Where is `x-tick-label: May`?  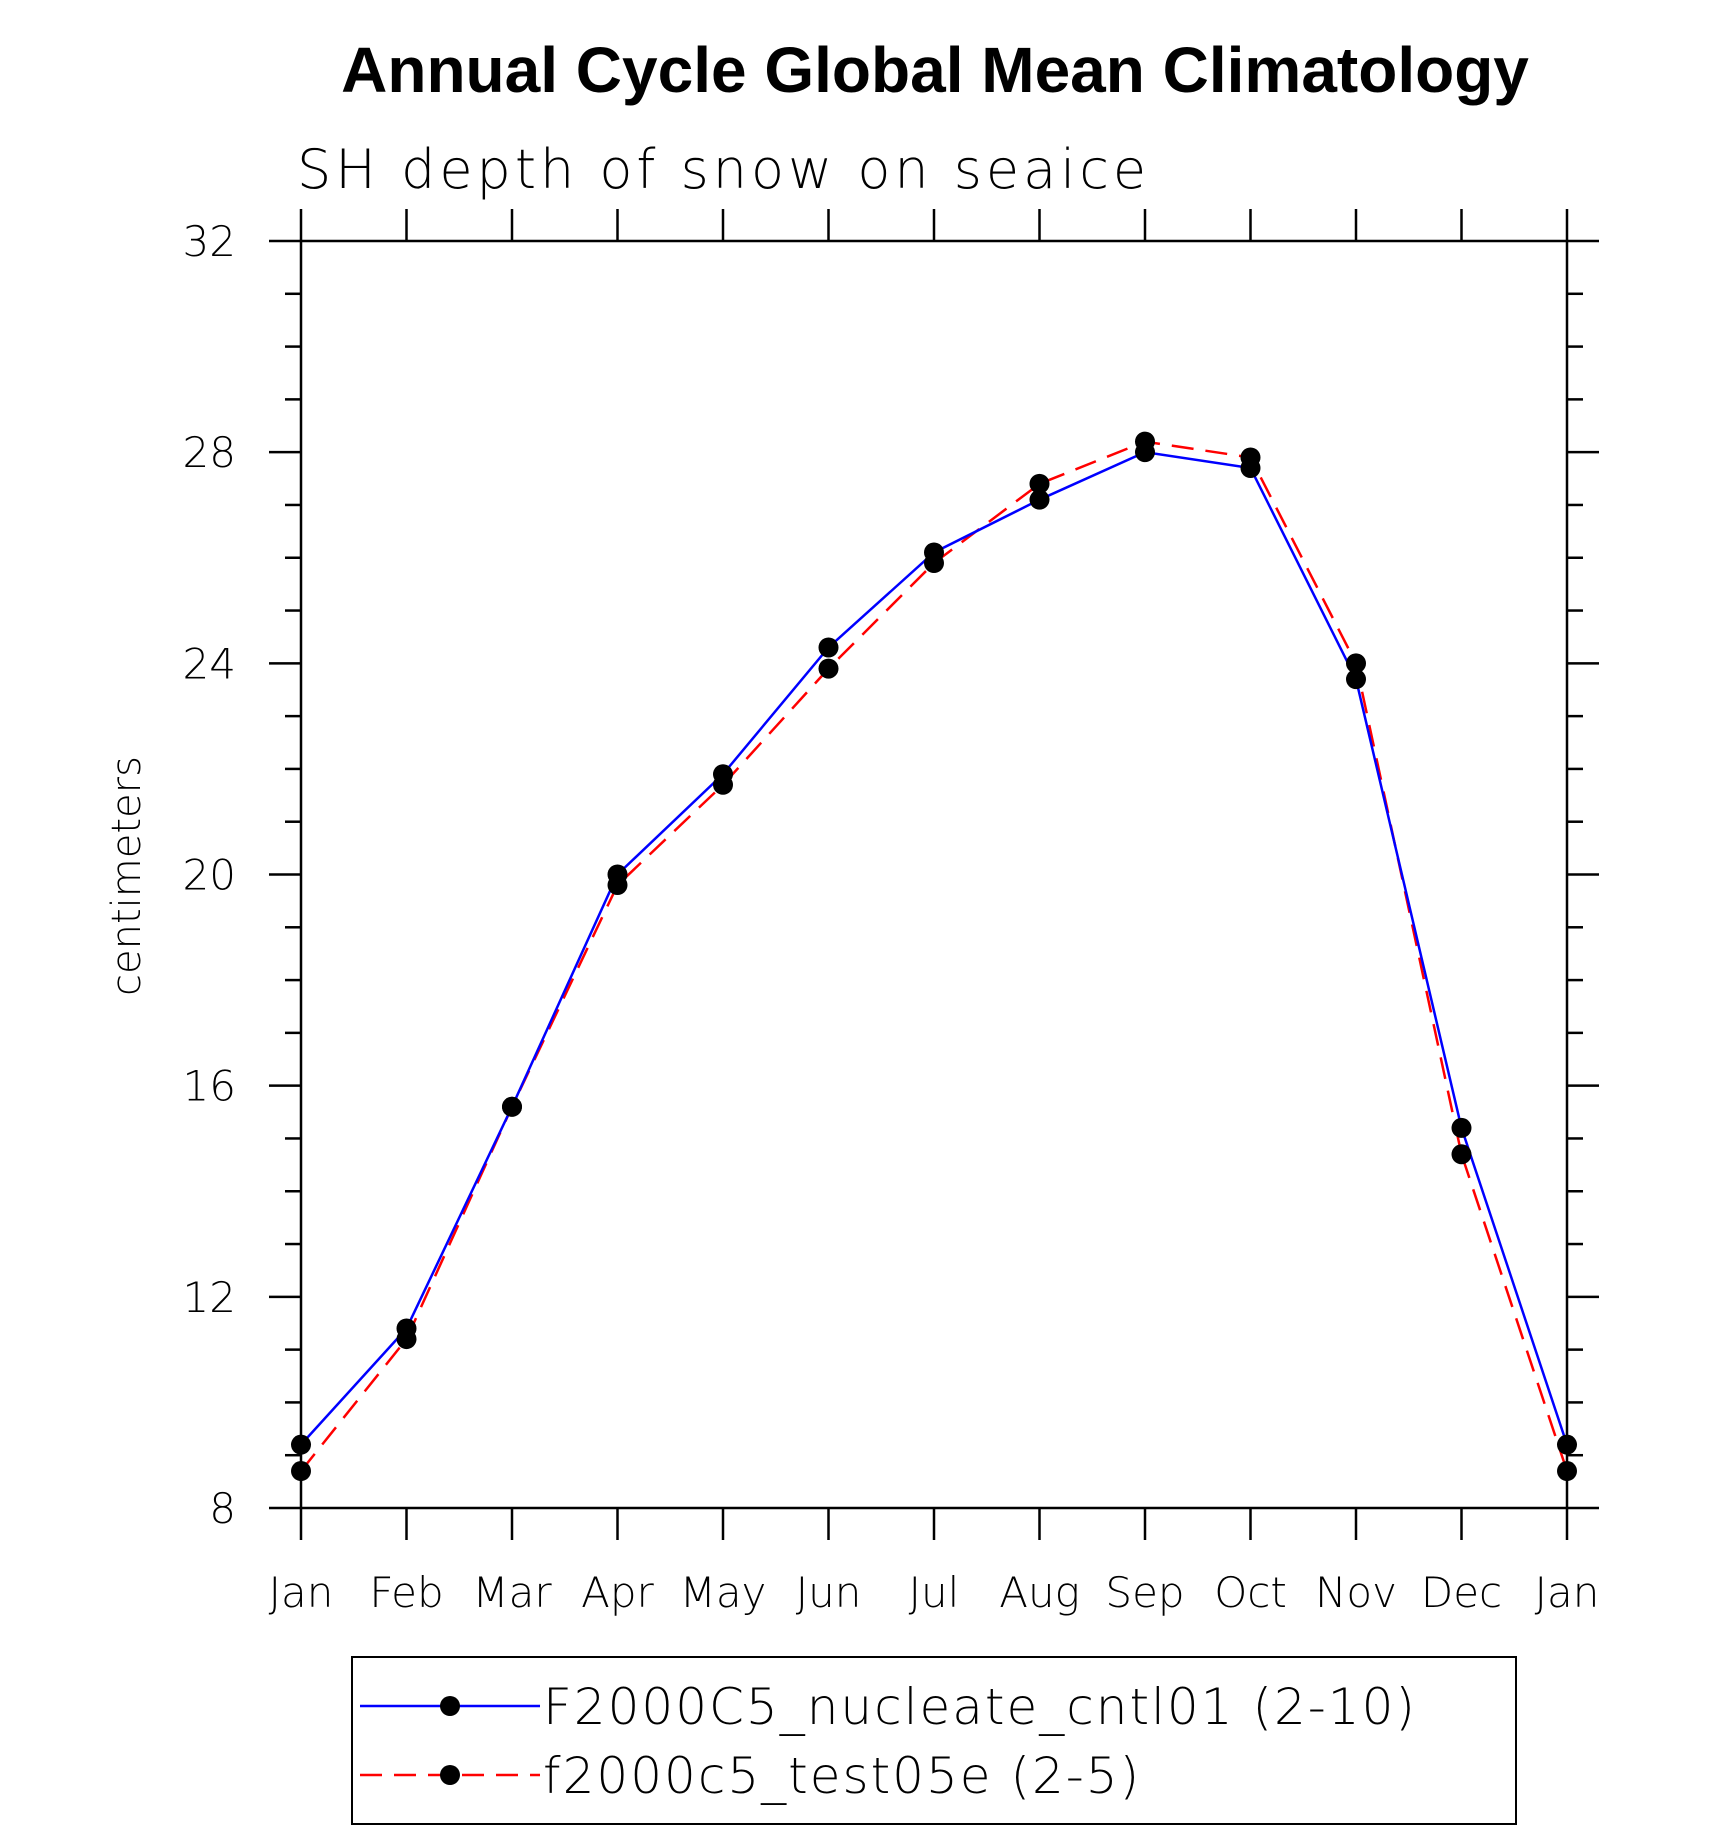 x-tick-label: May is located at coordinates (723, 1592).